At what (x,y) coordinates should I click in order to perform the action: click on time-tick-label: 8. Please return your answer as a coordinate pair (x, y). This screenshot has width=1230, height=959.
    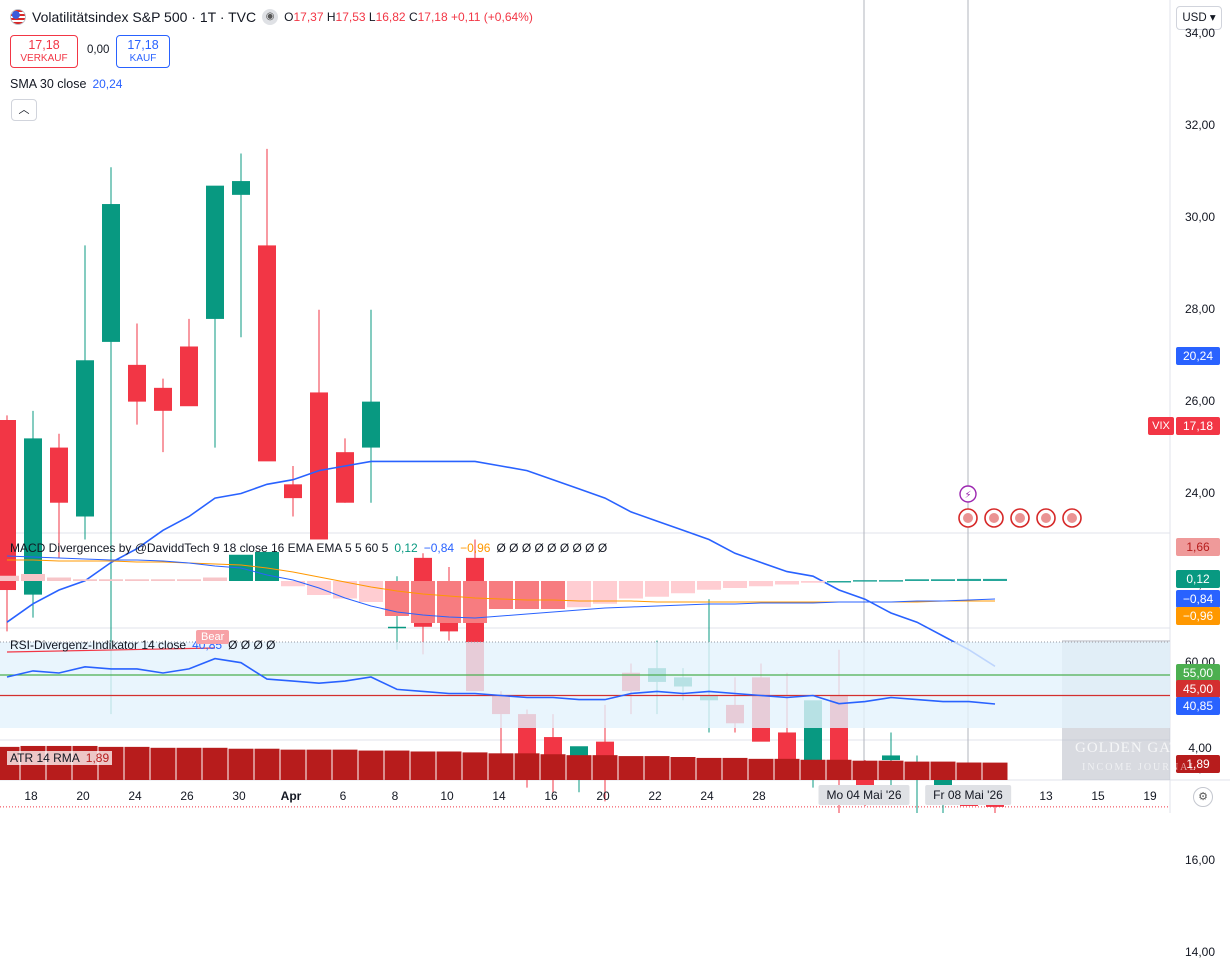
    Looking at the image, I should click on (395, 796).